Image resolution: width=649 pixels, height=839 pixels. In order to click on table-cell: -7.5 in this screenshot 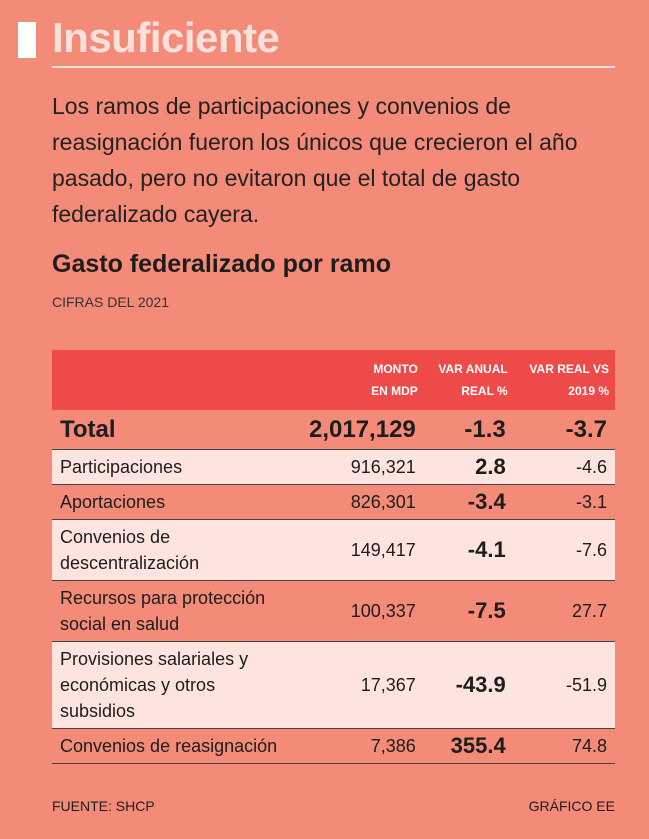, I will do `click(468, 611)`.